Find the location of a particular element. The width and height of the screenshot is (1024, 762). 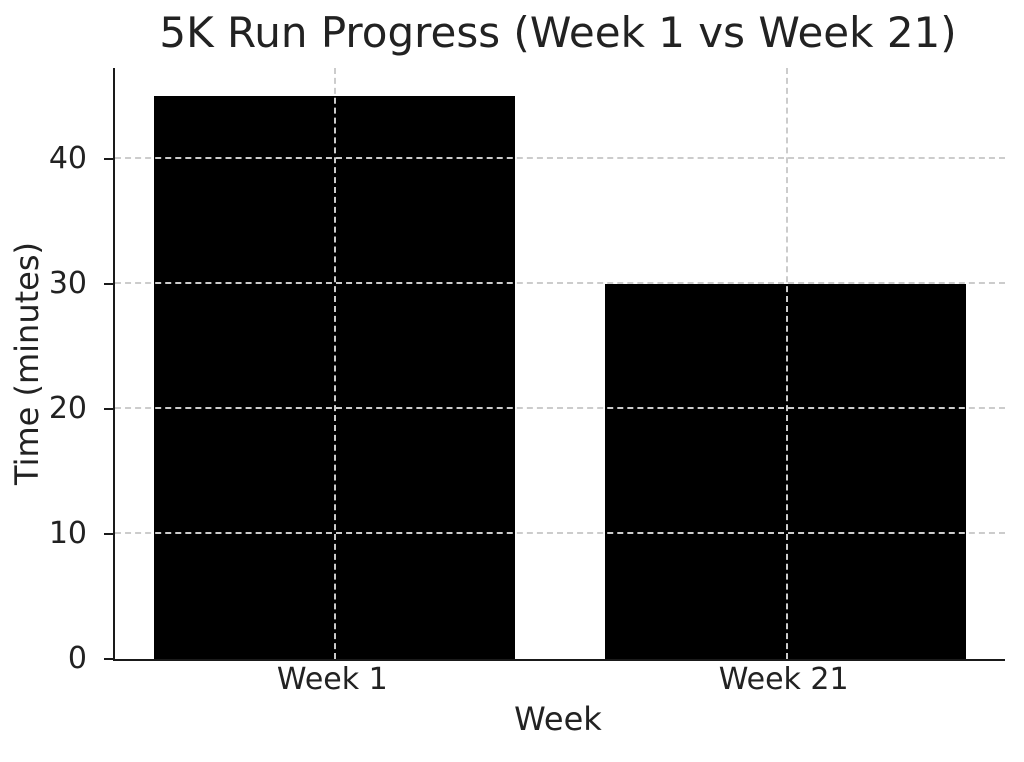

x-axis-label: Week is located at coordinates (558, 719).